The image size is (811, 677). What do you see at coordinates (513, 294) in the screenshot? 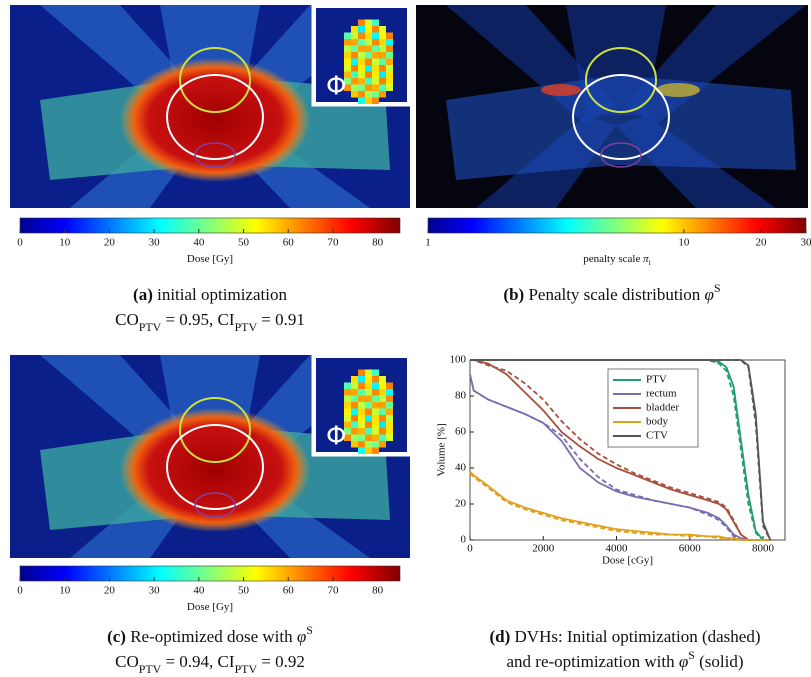
I see `caption-label: (b)` at bounding box center [513, 294].